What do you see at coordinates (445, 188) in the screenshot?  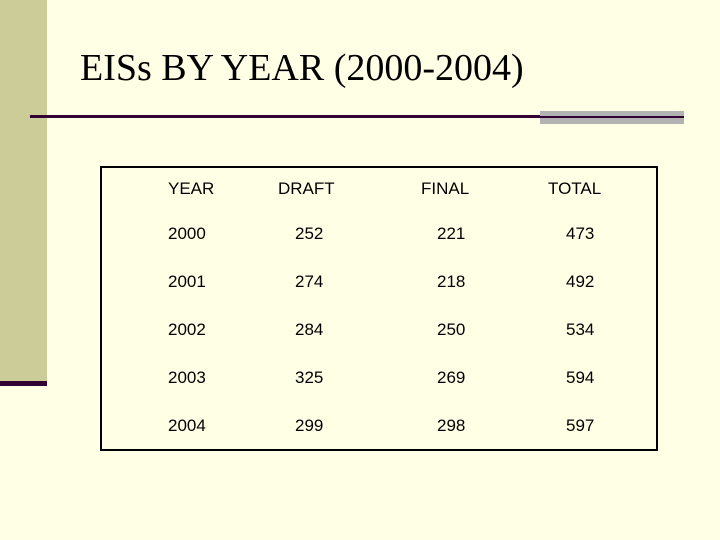 I see `column-header-final: FINAL` at bounding box center [445, 188].